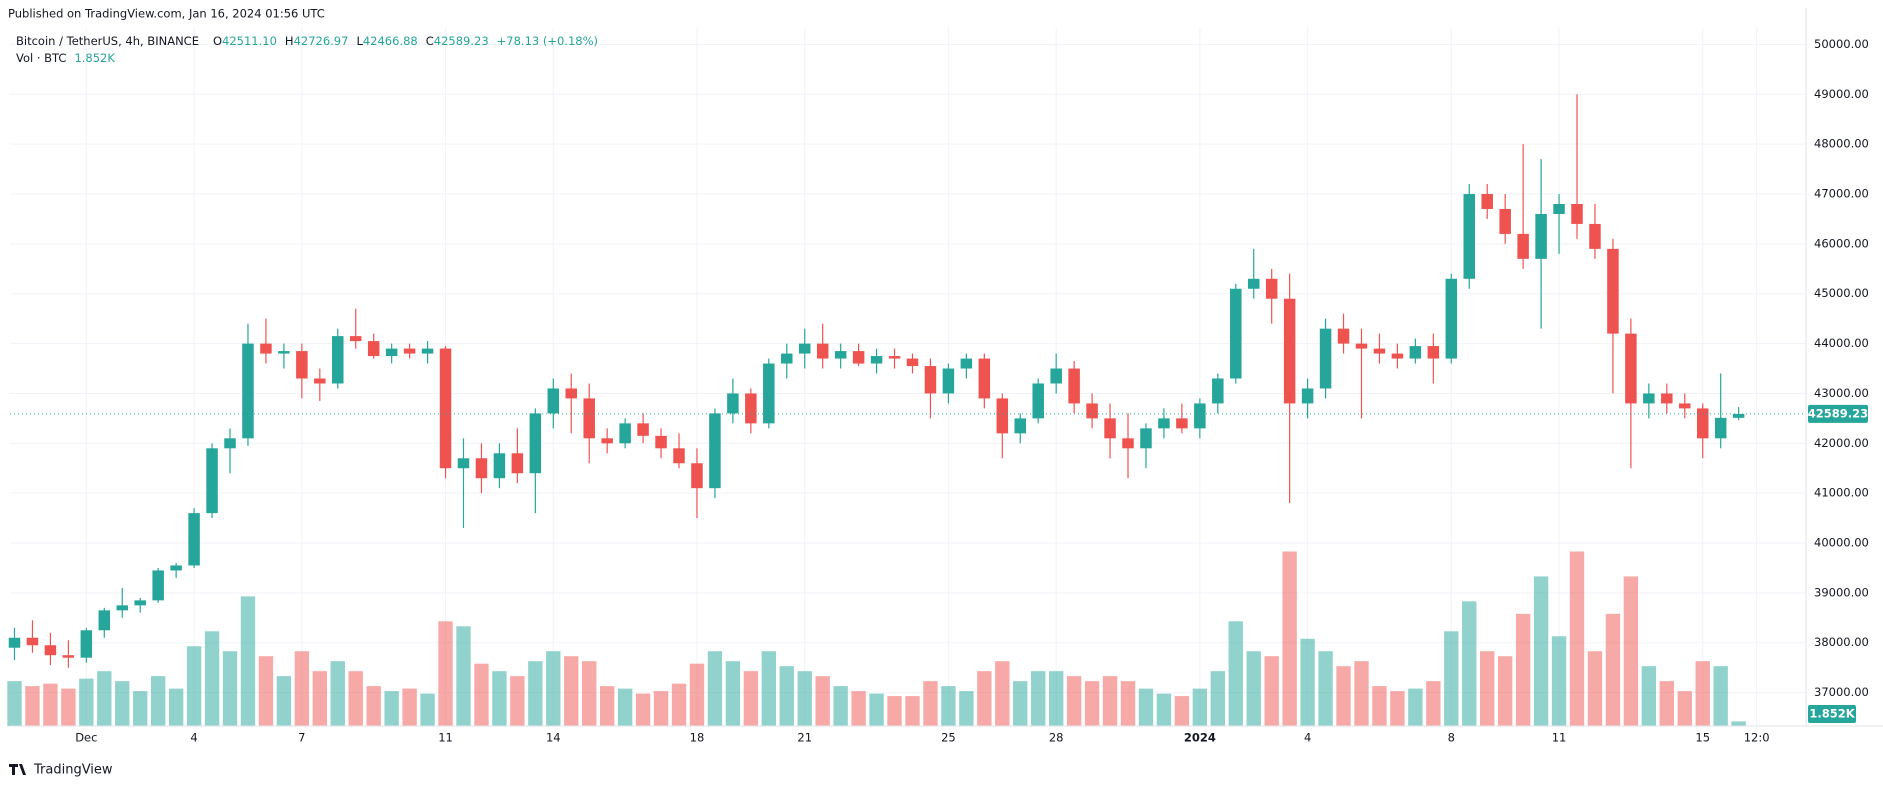 This screenshot has height=788, width=1883. I want to click on y-tick-label: 47000.00, so click(1841, 194).